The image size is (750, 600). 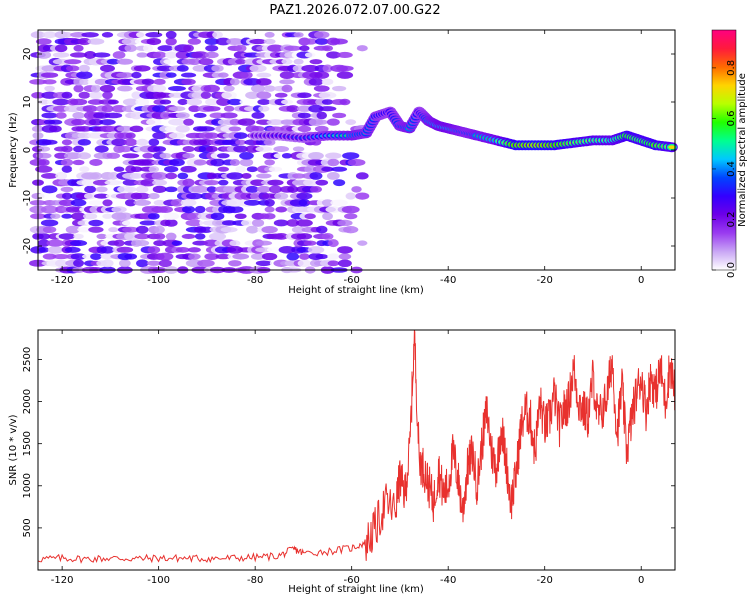 What do you see at coordinates (731, 118) in the screenshot?
I see `colorbar-tick-label: 0.6` at bounding box center [731, 118].